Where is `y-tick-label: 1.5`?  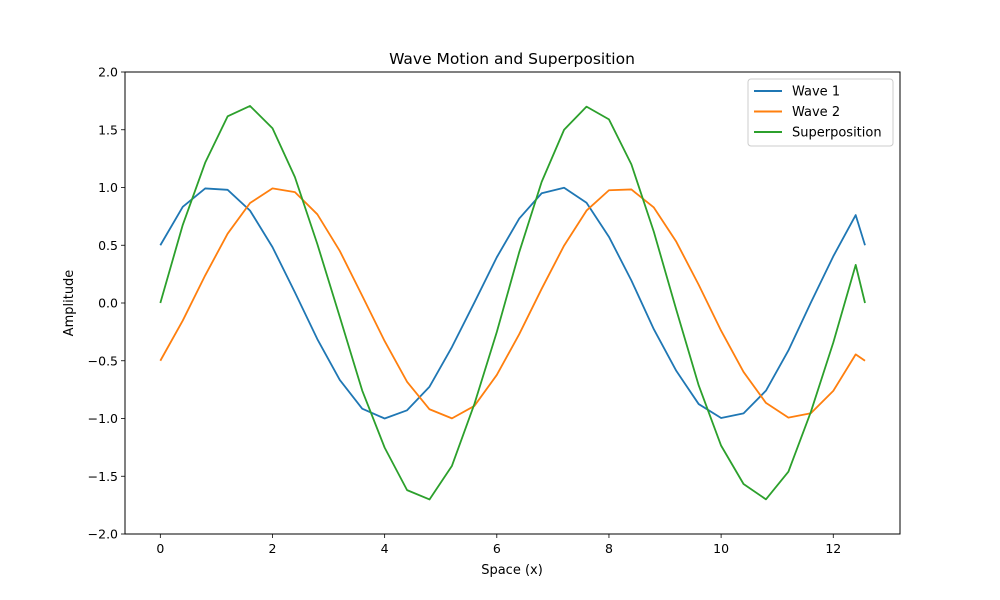
y-tick-label: 1.5 is located at coordinates (108, 129).